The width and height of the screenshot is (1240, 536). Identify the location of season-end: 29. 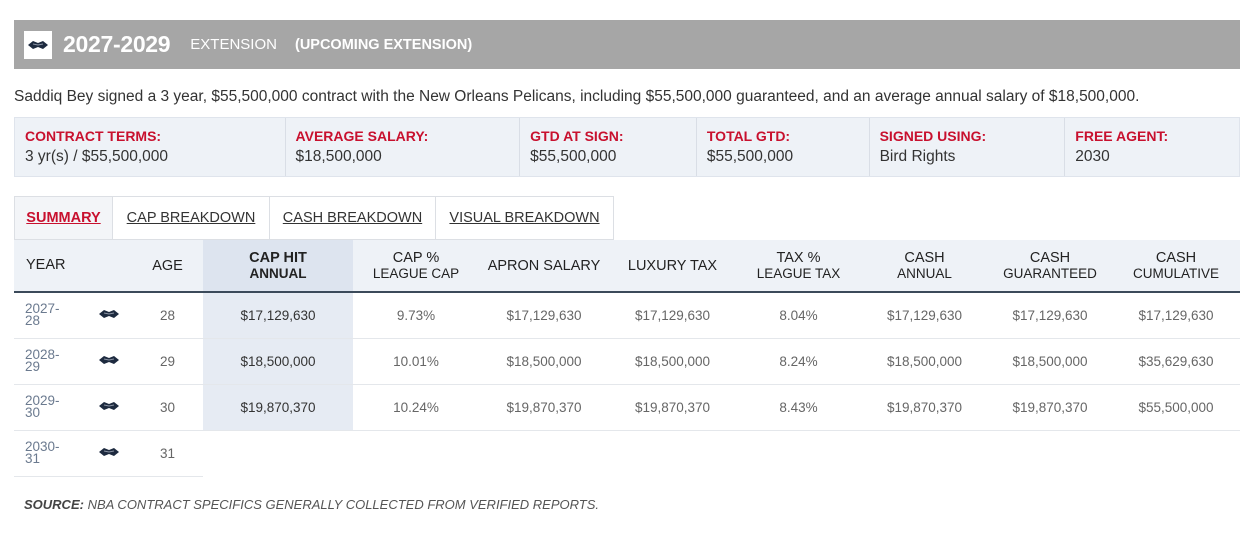
(33, 366).